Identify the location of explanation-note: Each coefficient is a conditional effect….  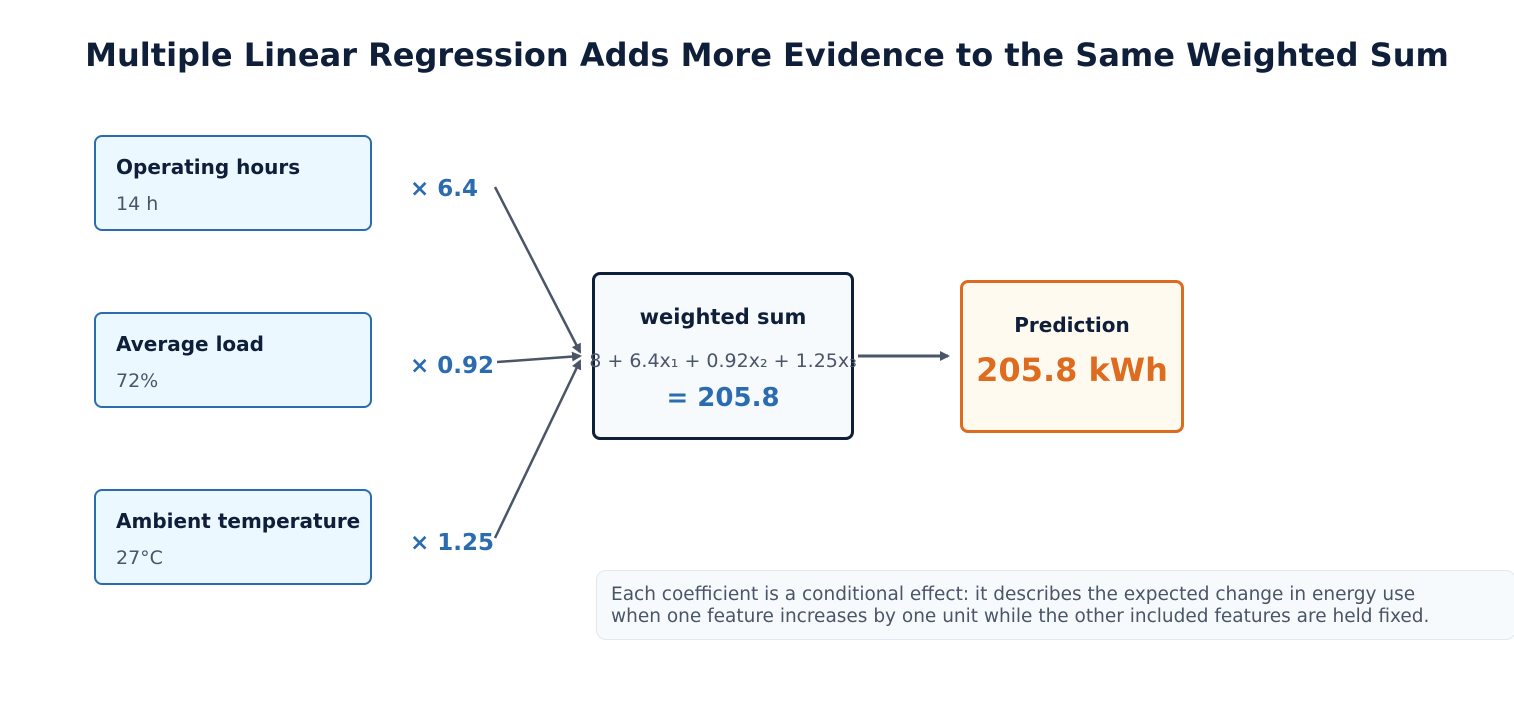
(1055, 605).